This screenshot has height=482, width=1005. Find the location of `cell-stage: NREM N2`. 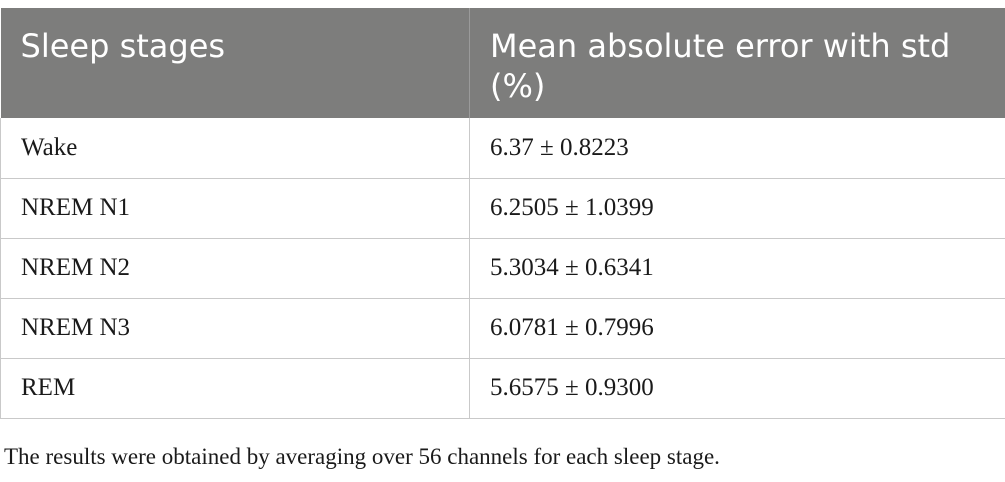

cell-stage: NREM N2 is located at coordinates (235, 268).